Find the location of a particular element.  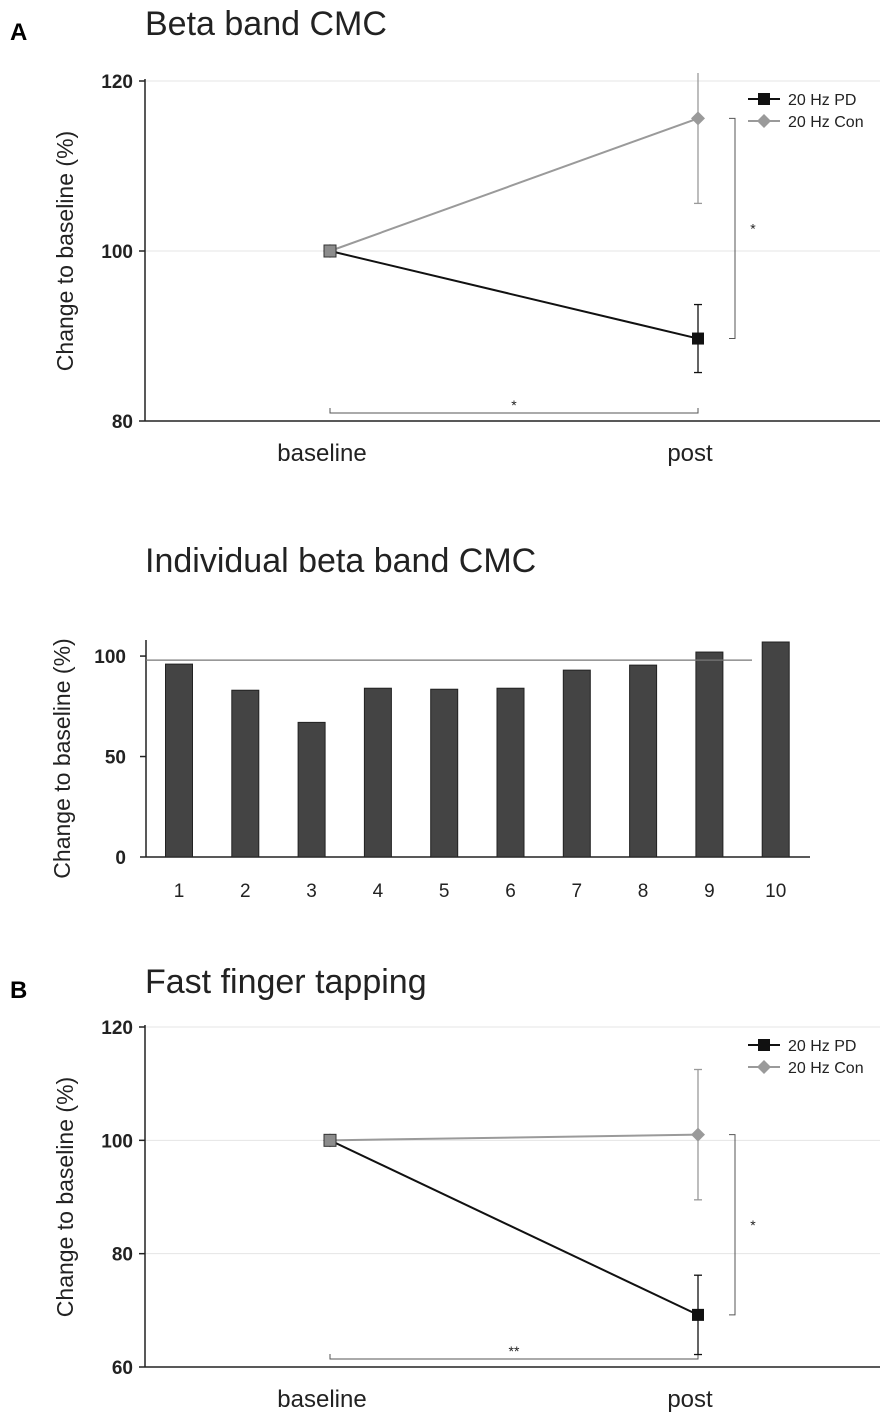

y-tick-label: 0 is located at coordinates (120, 858).